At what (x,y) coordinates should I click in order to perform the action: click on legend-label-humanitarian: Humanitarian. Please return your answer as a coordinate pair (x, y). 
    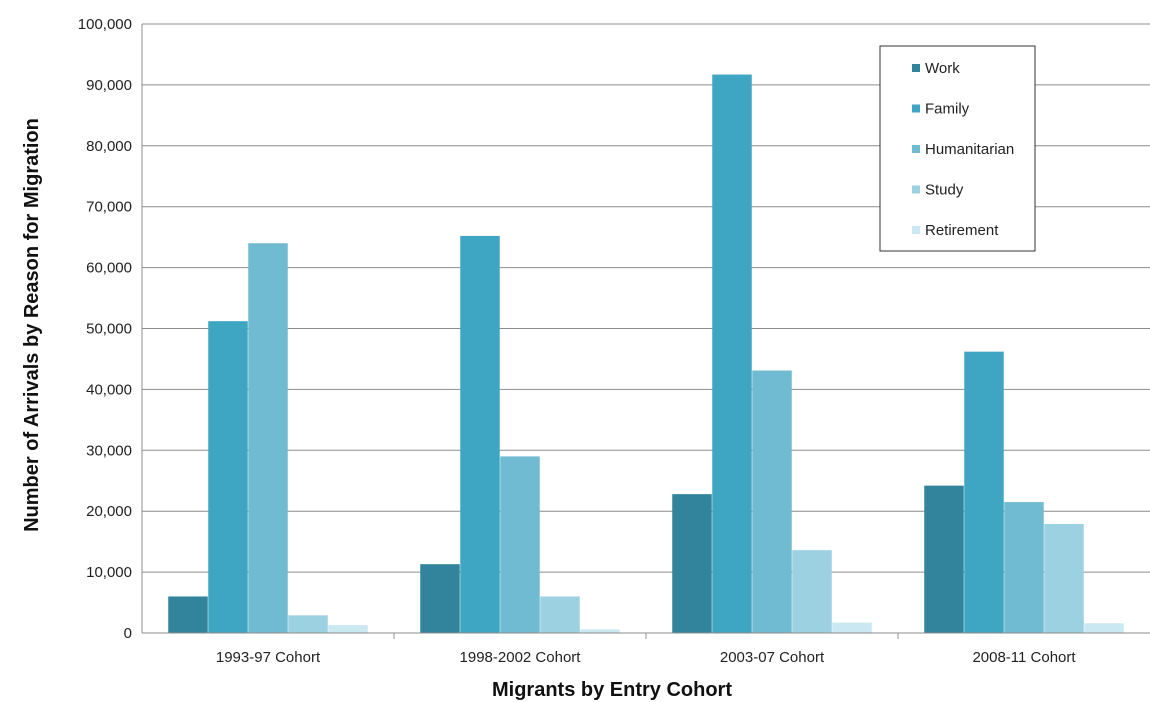
    Looking at the image, I should click on (969, 149).